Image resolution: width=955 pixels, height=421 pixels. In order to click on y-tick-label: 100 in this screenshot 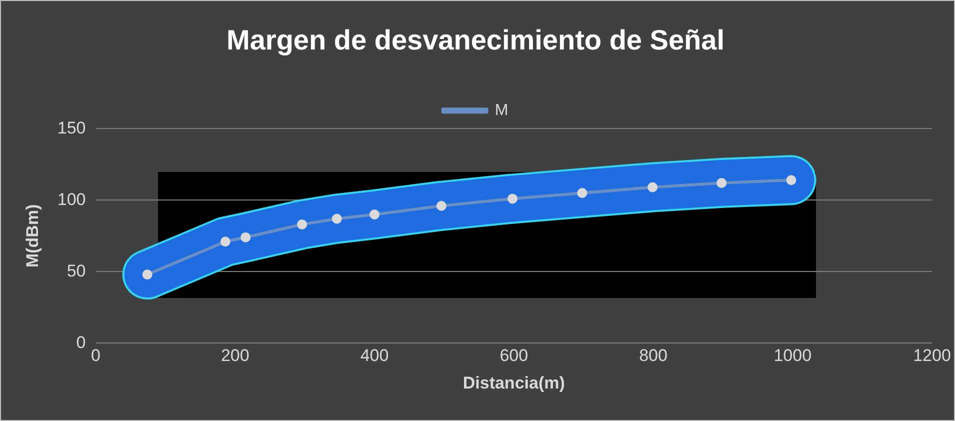, I will do `click(71, 199)`.